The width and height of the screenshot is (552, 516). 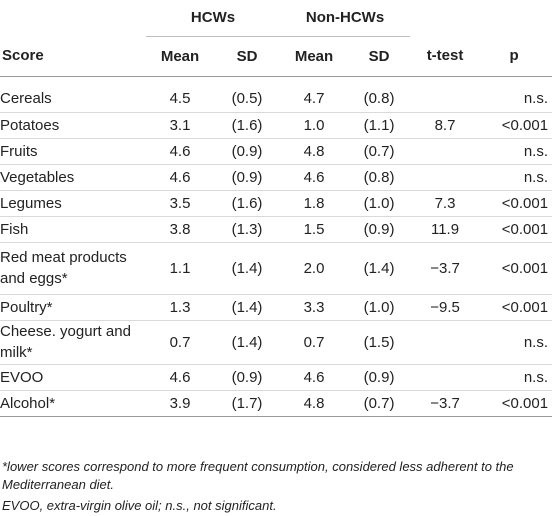 What do you see at coordinates (445, 229) in the screenshot?
I see `ttest-cell: 11.9` at bounding box center [445, 229].